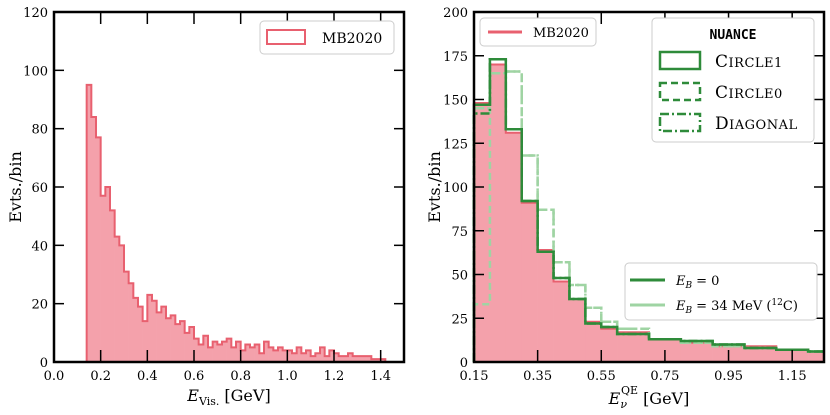  What do you see at coordinates (15, 187) in the screenshot?
I see `left-ylabel: Evts./bin` at bounding box center [15, 187].